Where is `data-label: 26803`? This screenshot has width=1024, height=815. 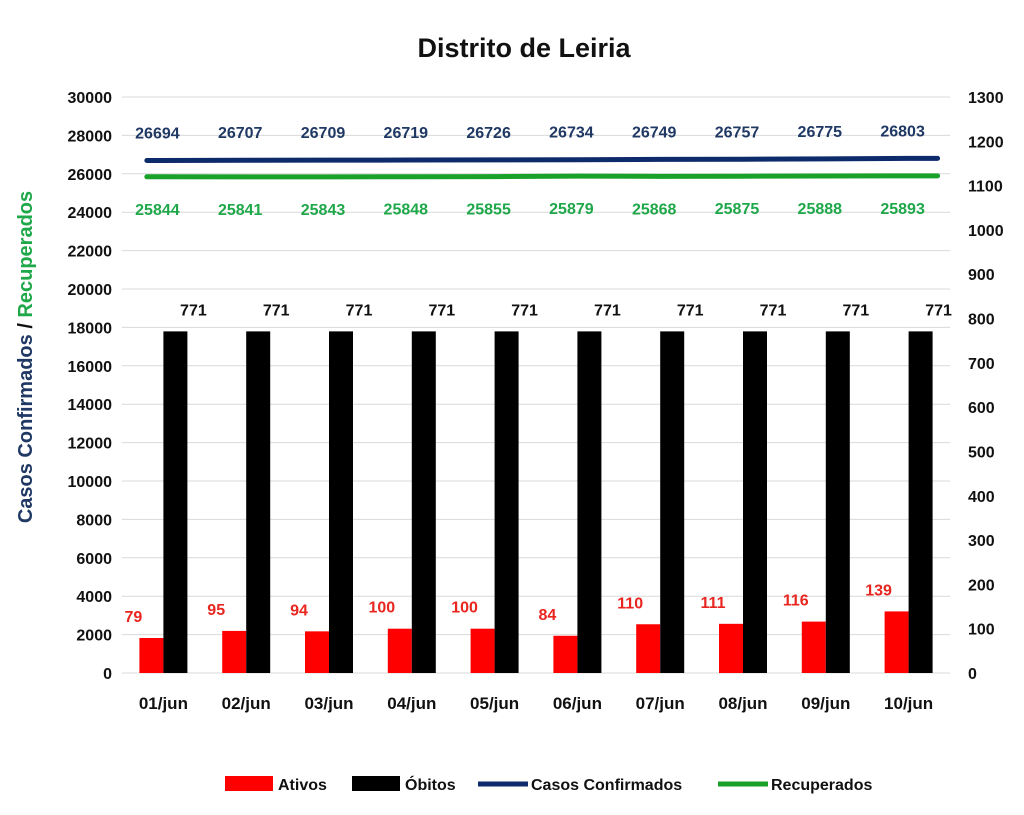 data-label: 26803 is located at coordinates (902, 131).